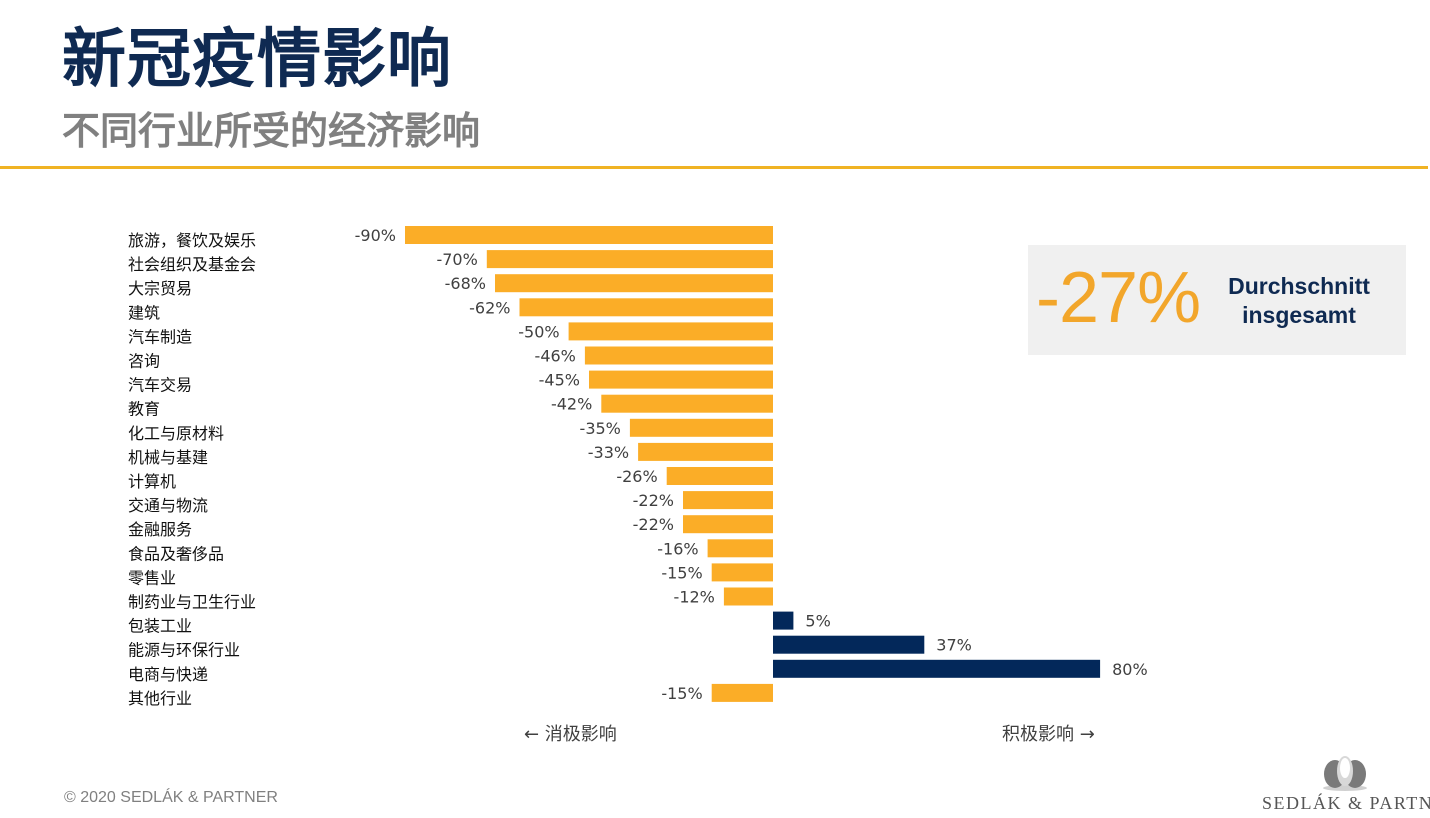 The width and height of the screenshot is (1430, 818). I want to click on bar-value-label-14: -15%, so click(681, 572).